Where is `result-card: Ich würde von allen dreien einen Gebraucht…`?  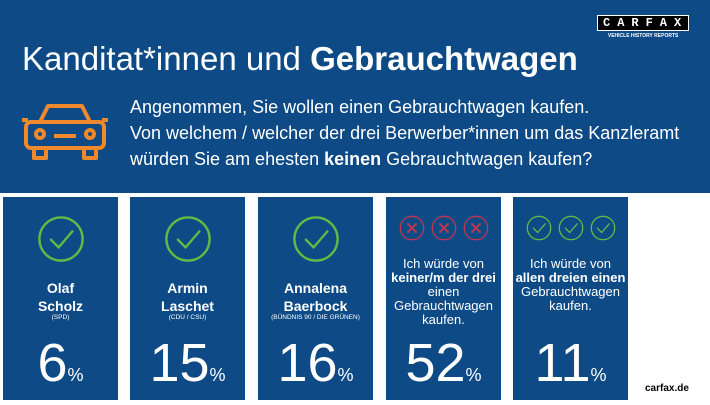
result-card: Ich würde von allen dreien einen Gebraucht… is located at coordinates (570, 298).